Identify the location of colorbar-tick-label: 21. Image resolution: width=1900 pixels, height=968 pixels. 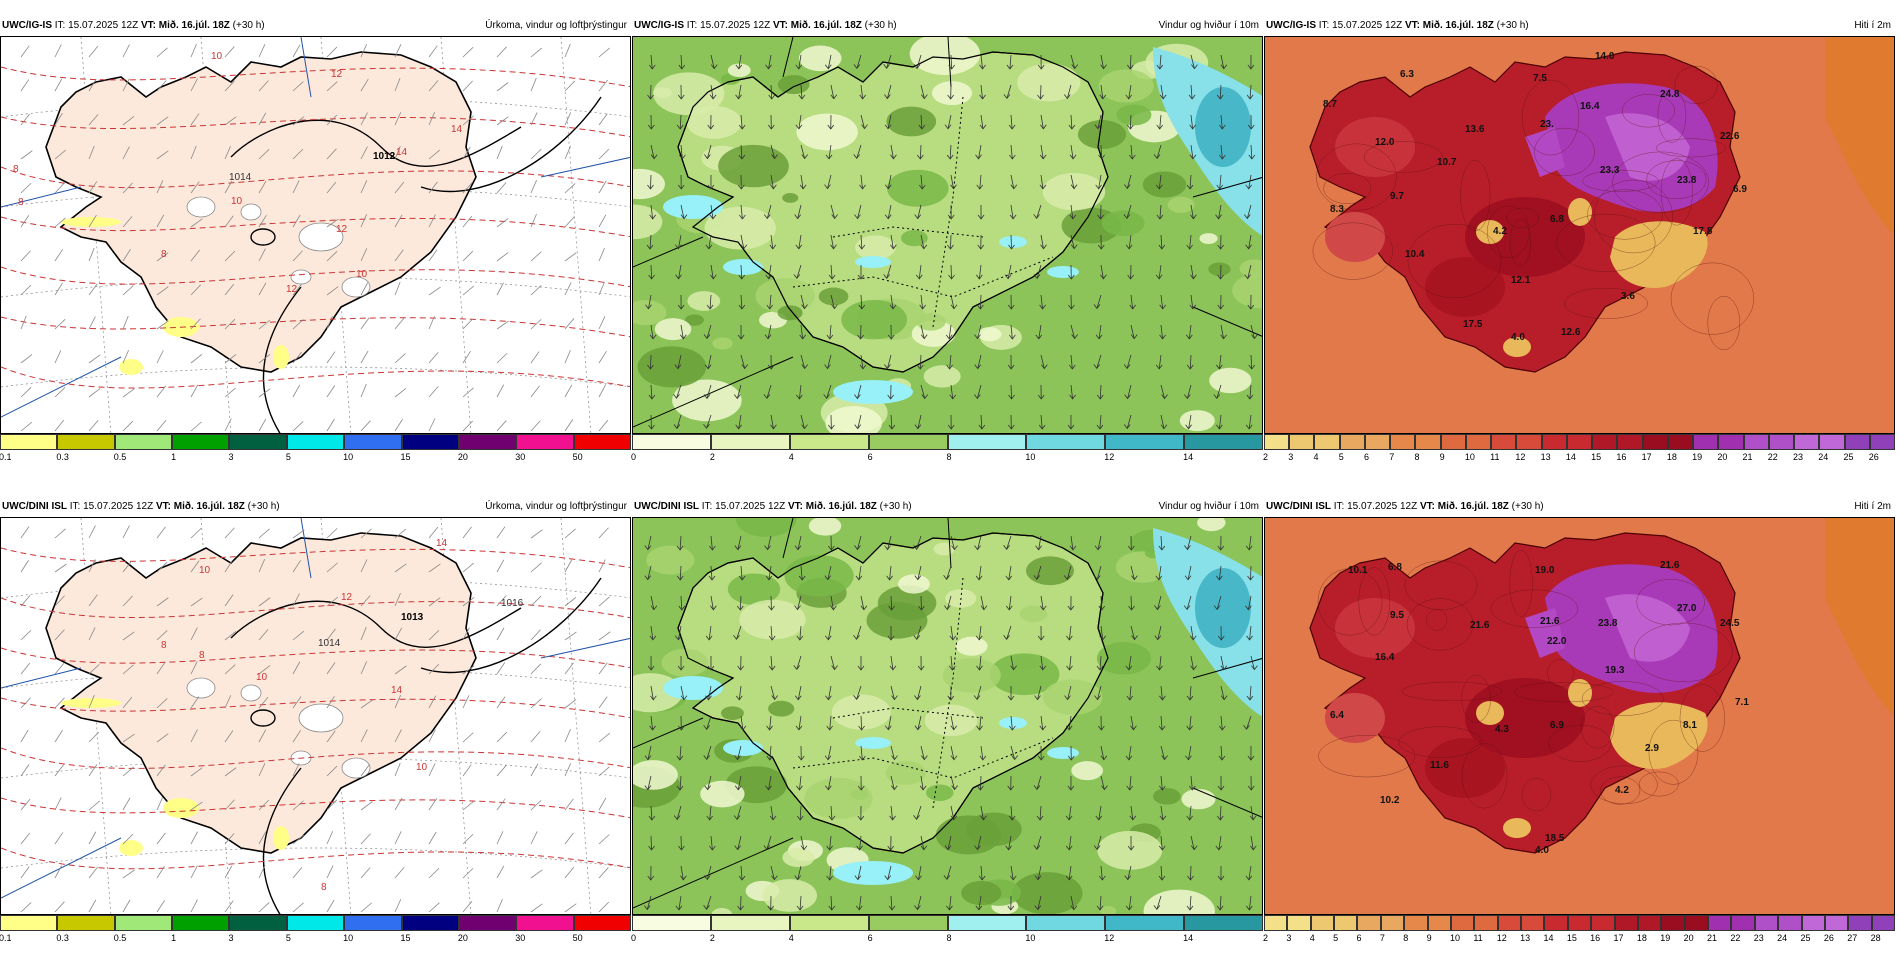
(1748, 457).